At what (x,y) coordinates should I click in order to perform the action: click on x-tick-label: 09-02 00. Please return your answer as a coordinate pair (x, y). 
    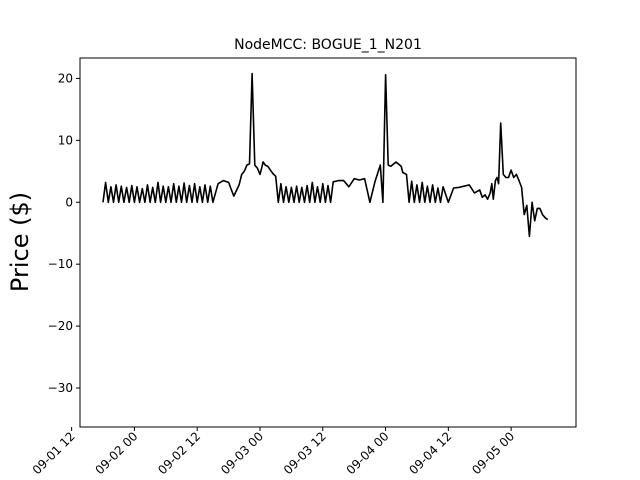
    Looking at the image, I should click on (116, 453).